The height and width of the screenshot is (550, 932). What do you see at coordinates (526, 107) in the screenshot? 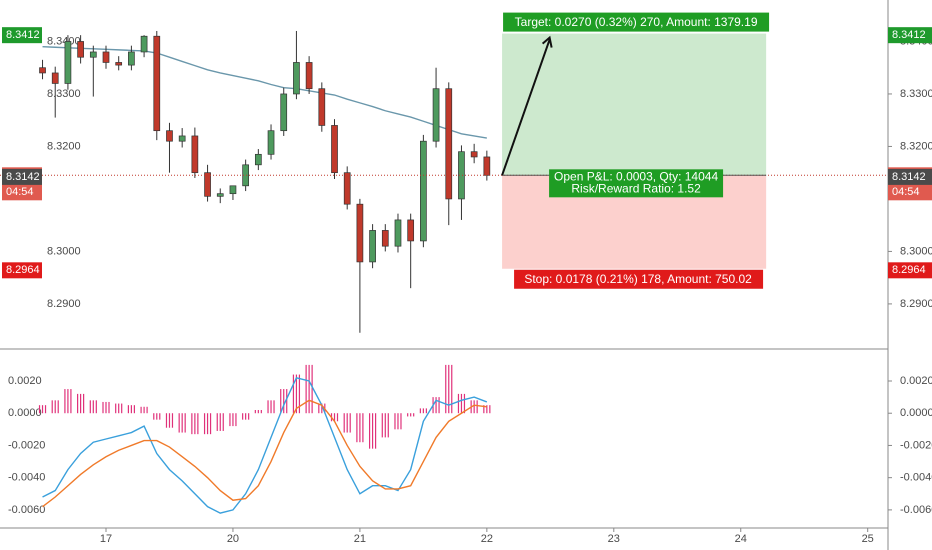
I see `trade-arrow` at bounding box center [526, 107].